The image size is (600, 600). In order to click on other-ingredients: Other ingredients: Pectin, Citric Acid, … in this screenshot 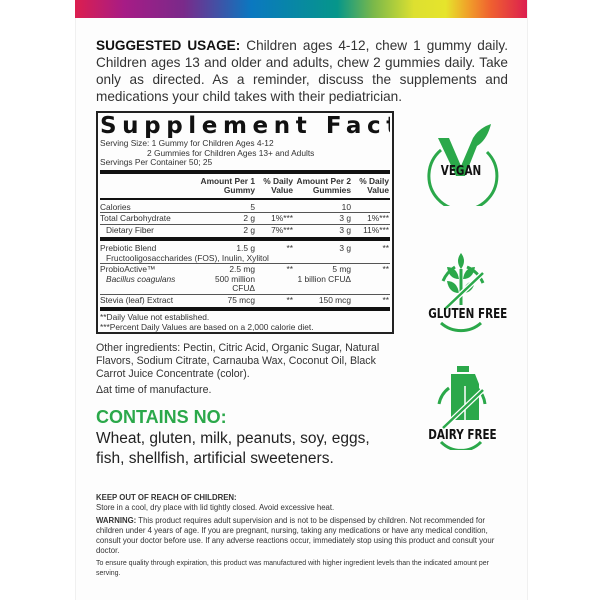, I will do `click(246, 369)`.